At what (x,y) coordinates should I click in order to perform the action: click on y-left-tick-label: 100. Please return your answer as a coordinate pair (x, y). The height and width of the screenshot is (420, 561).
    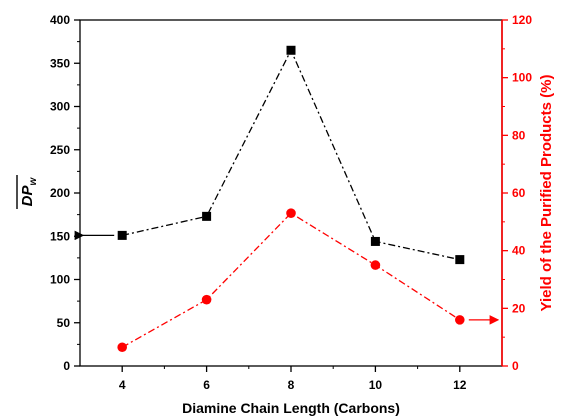
    Looking at the image, I should click on (60, 280).